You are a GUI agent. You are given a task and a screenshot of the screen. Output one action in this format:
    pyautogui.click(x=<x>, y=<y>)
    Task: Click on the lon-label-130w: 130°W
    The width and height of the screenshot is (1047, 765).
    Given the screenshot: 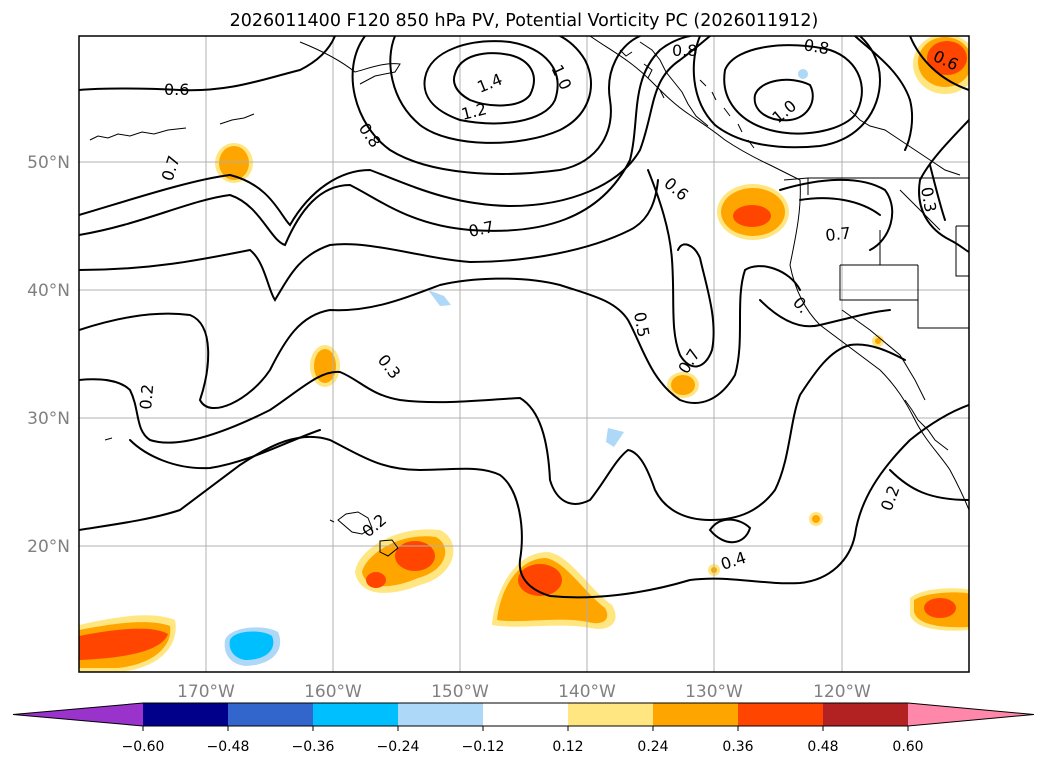 What is the action you would take?
    pyautogui.click(x=714, y=692)
    